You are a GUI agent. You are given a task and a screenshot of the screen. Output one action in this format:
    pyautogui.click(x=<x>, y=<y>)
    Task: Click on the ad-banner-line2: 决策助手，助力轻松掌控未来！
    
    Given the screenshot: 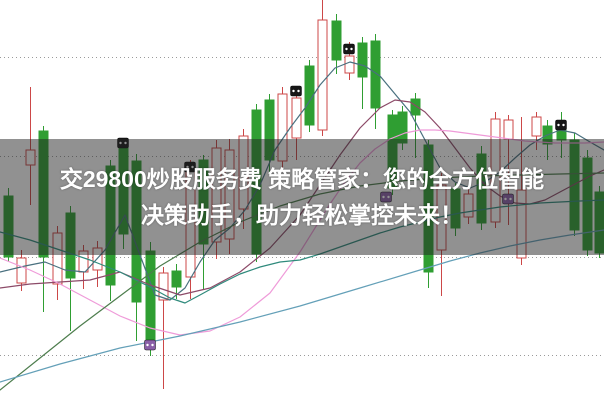 What is the action you would take?
    pyautogui.click(x=302, y=215)
    